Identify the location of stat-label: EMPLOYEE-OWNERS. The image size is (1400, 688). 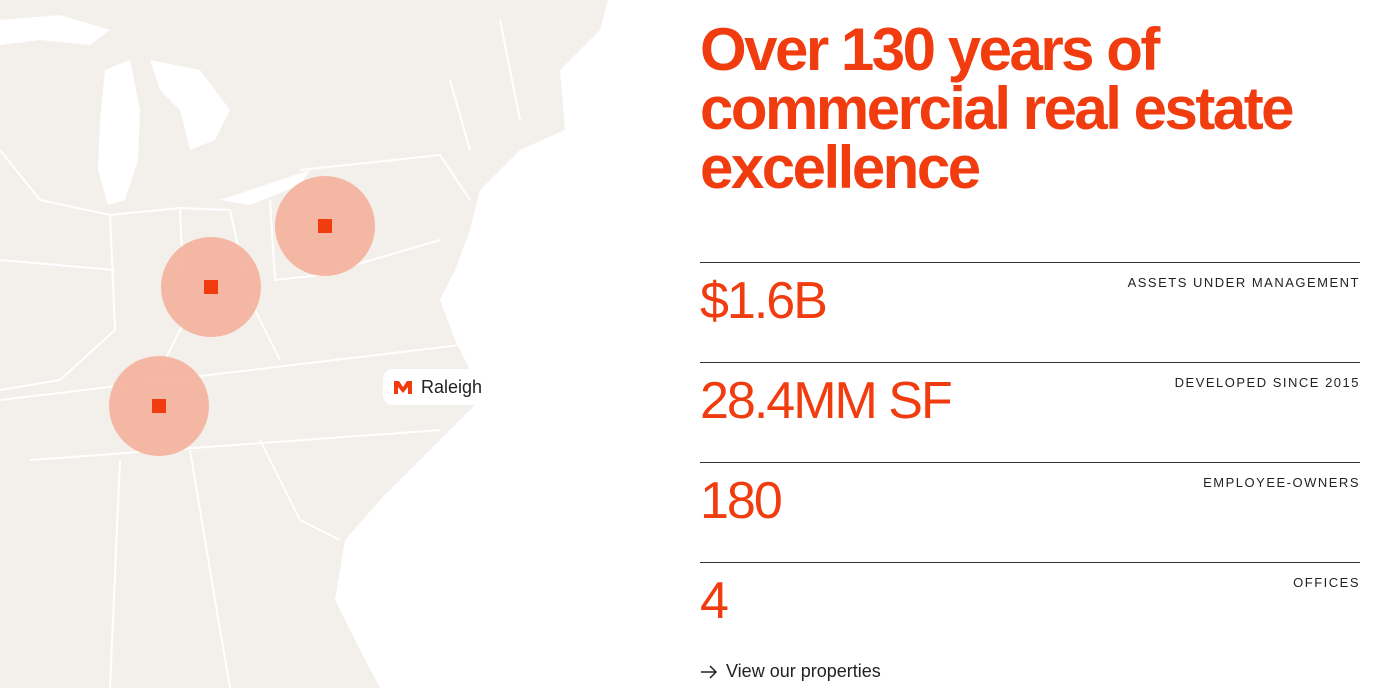
(1281, 482).